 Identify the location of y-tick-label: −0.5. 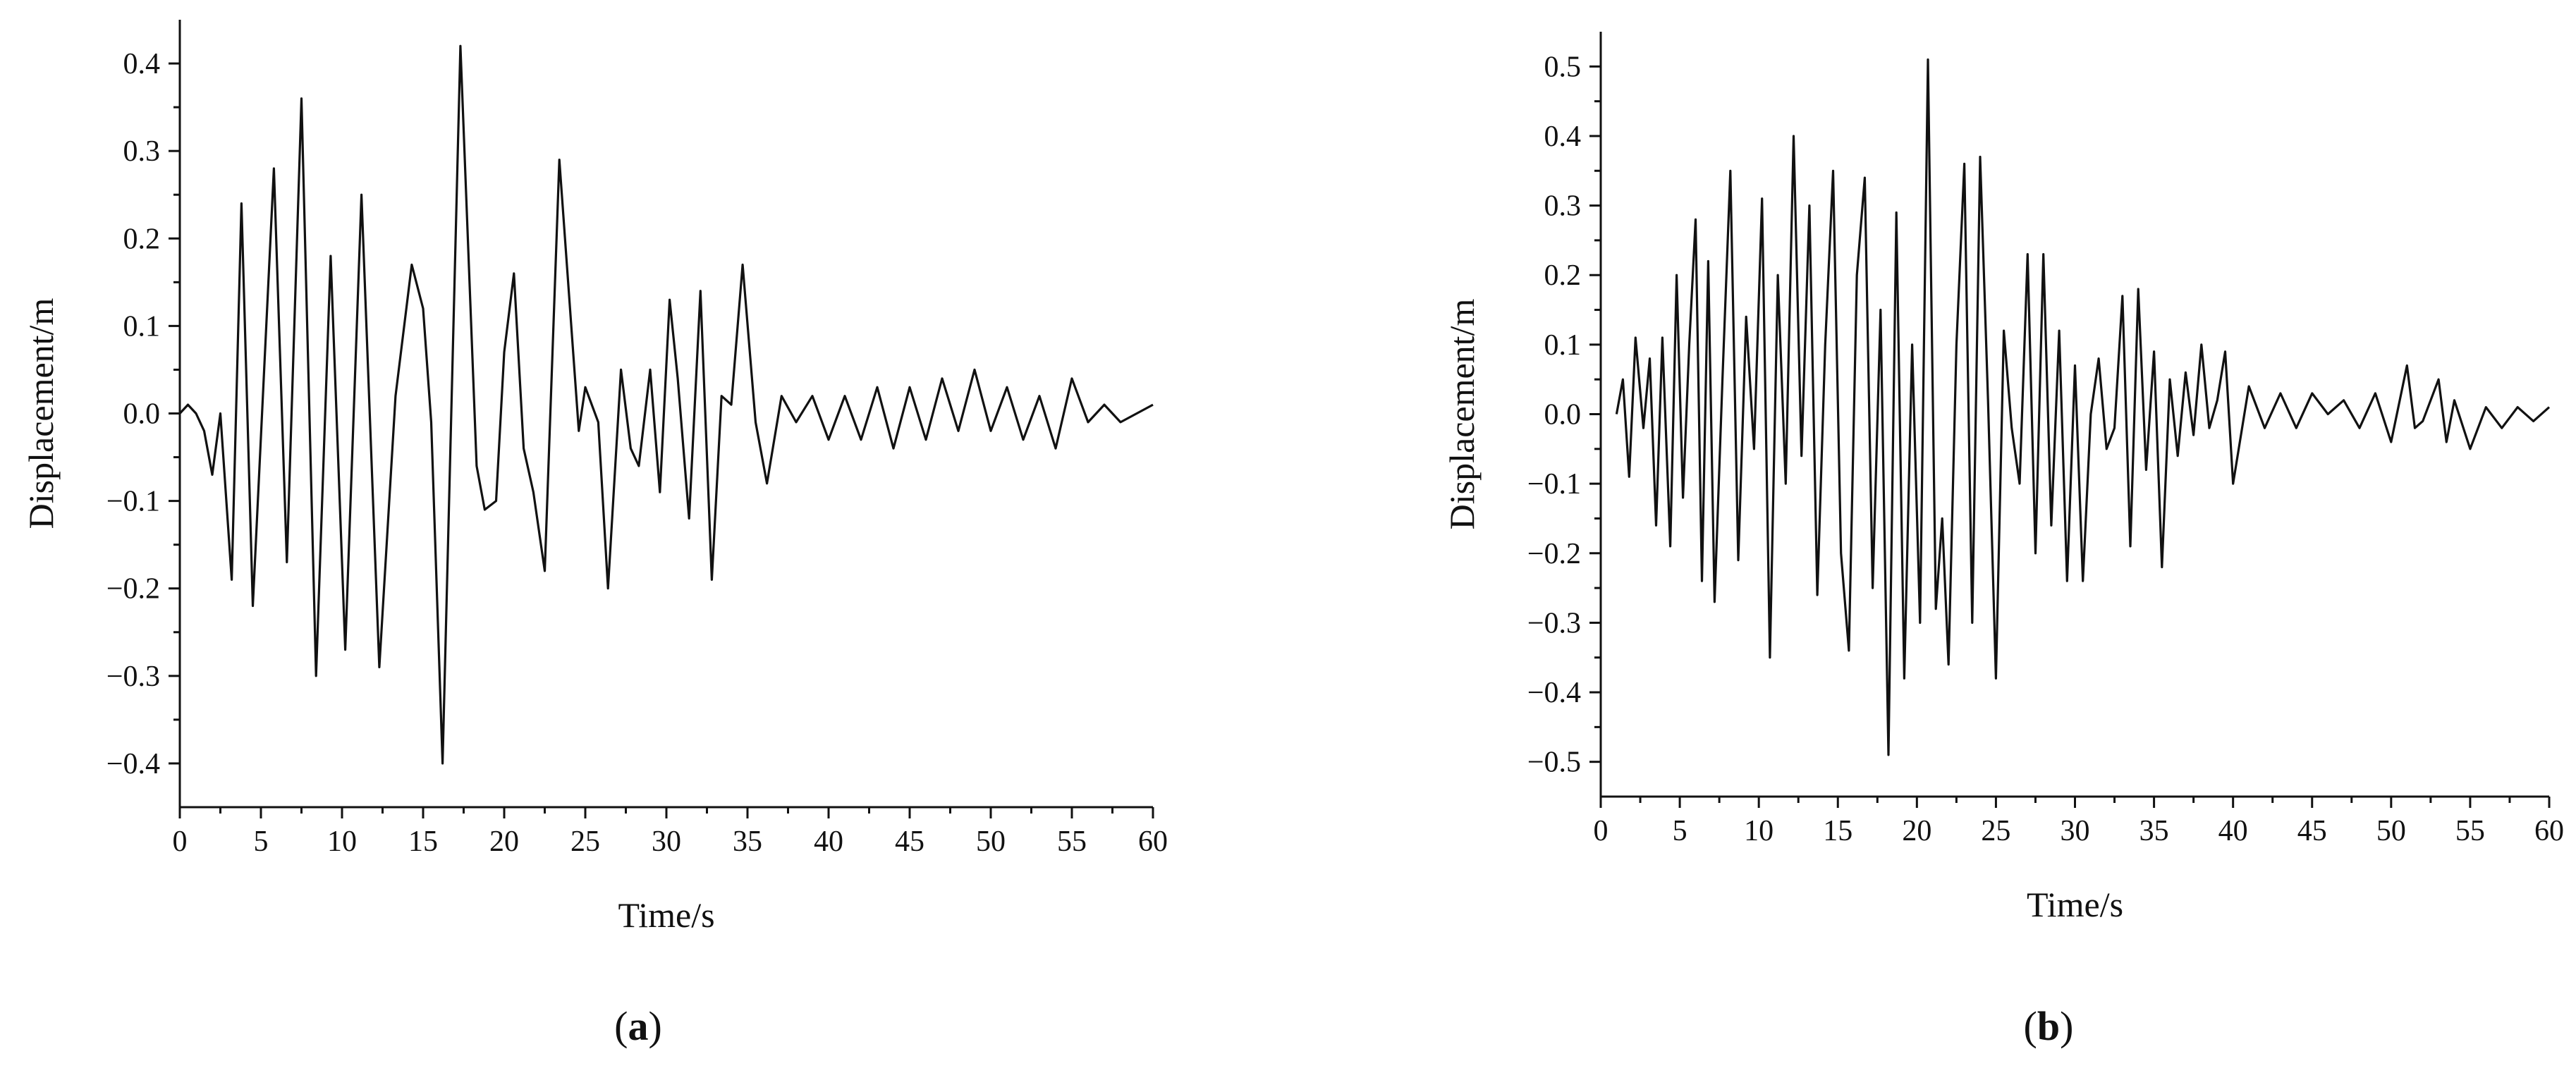
(1554, 763).